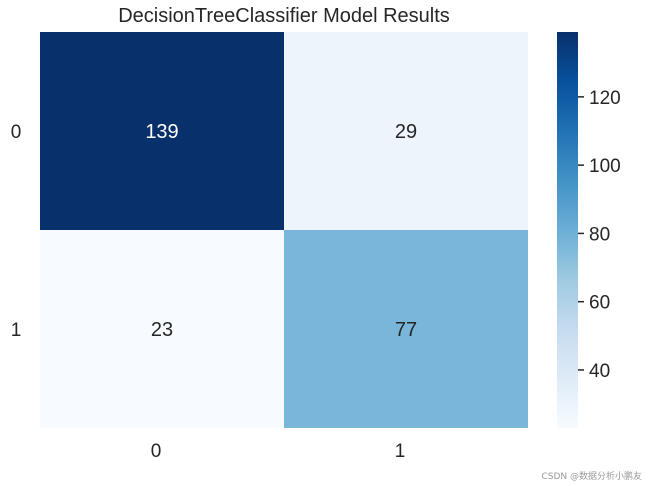  I want to click on cell-value-r0-c1: 29, so click(406, 132).